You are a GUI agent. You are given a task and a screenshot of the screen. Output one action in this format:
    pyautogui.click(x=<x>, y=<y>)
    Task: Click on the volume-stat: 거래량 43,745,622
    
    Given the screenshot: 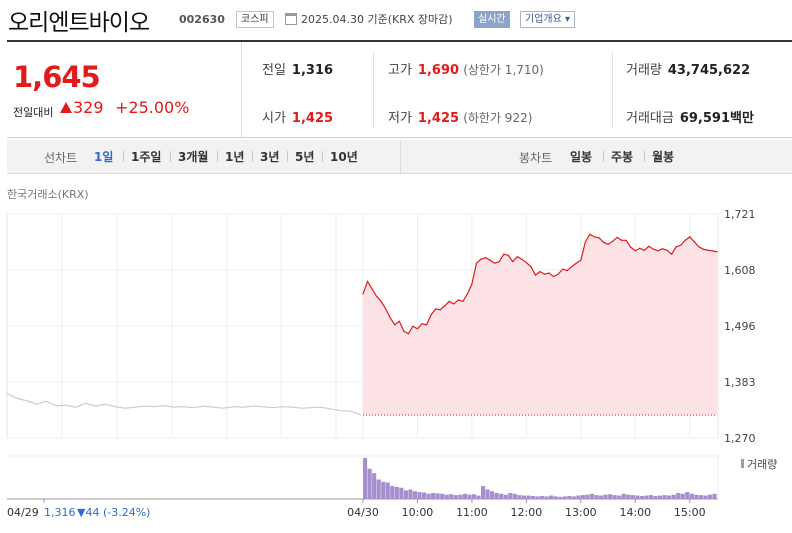 What is the action you would take?
    pyautogui.click(x=688, y=68)
    